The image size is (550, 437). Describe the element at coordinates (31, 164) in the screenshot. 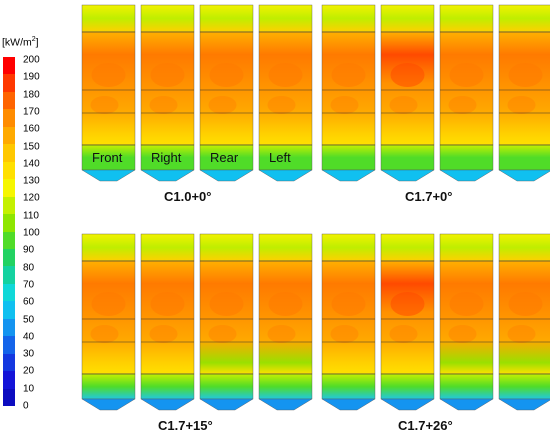

I see `colorbar-tick-label: 140` at that location.